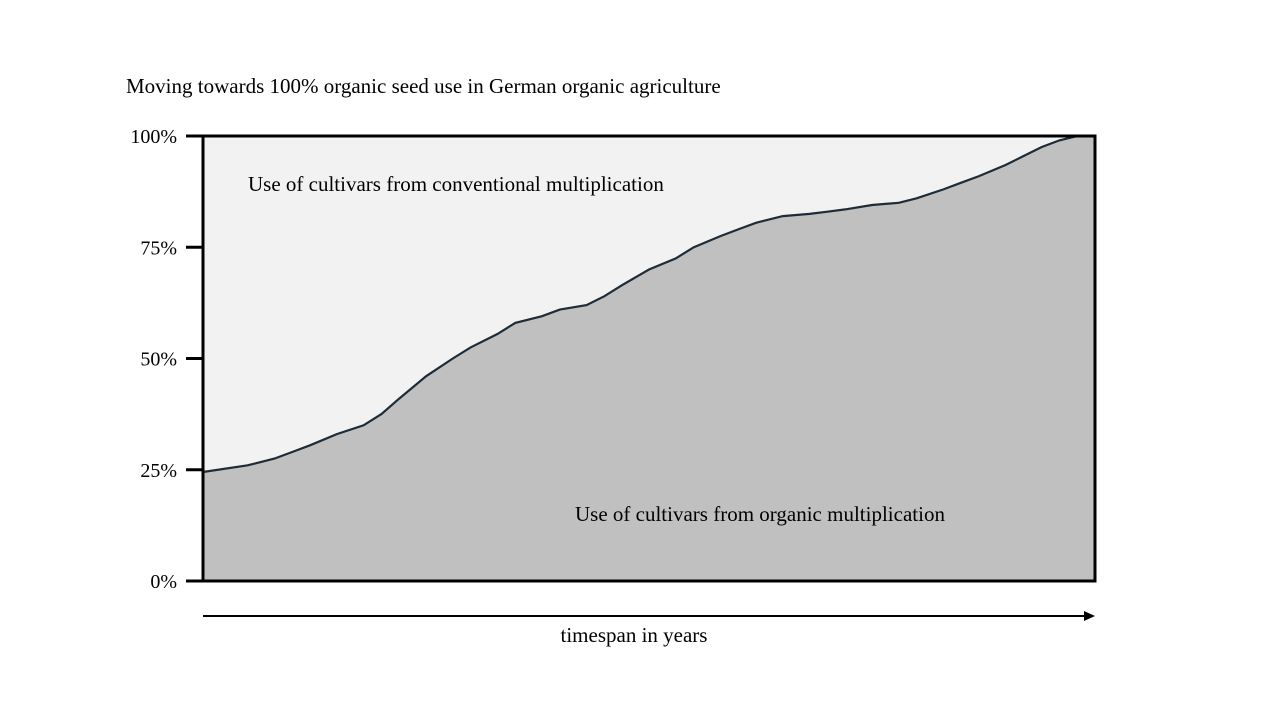  I want to click on y-tick-label: 100%, so click(153, 137).